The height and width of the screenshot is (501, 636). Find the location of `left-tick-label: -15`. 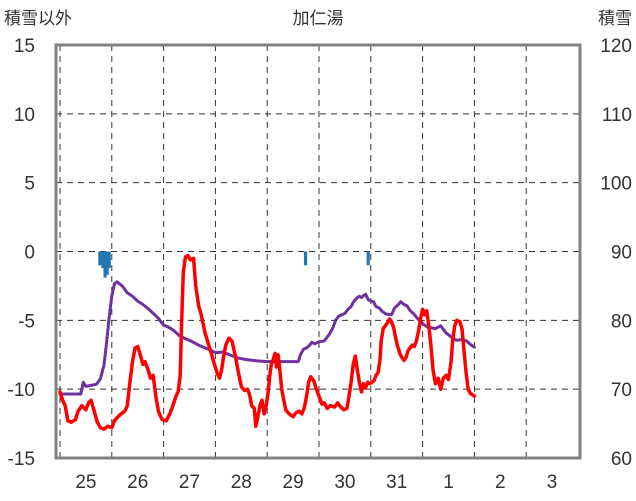

left-tick-label: -15 is located at coordinates (21, 459).